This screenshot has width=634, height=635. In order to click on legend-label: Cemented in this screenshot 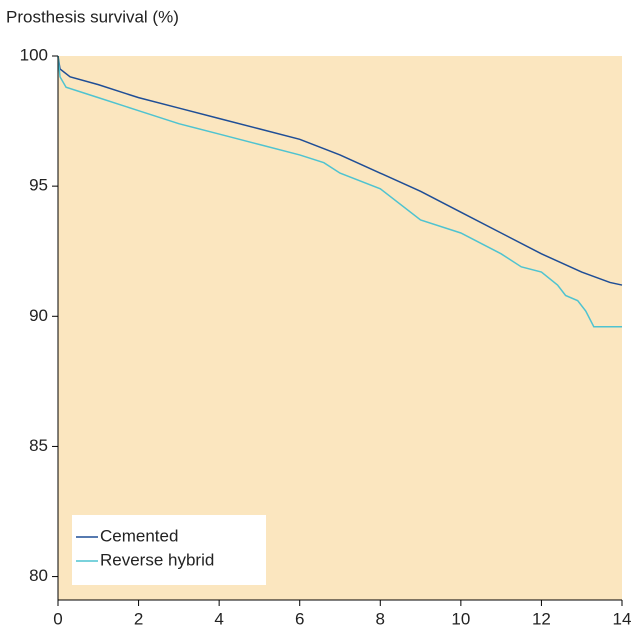, I will do `click(139, 535)`.